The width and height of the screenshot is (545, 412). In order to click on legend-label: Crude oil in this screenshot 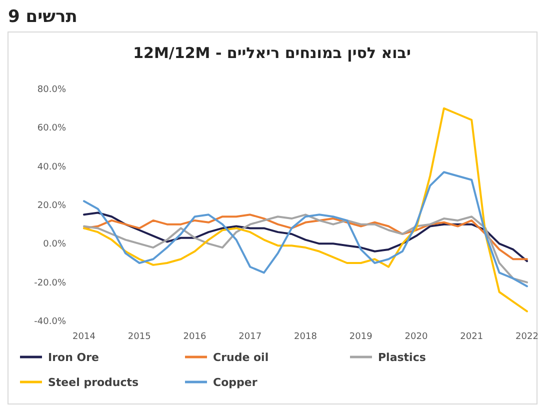, I will do `click(241, 357)`.